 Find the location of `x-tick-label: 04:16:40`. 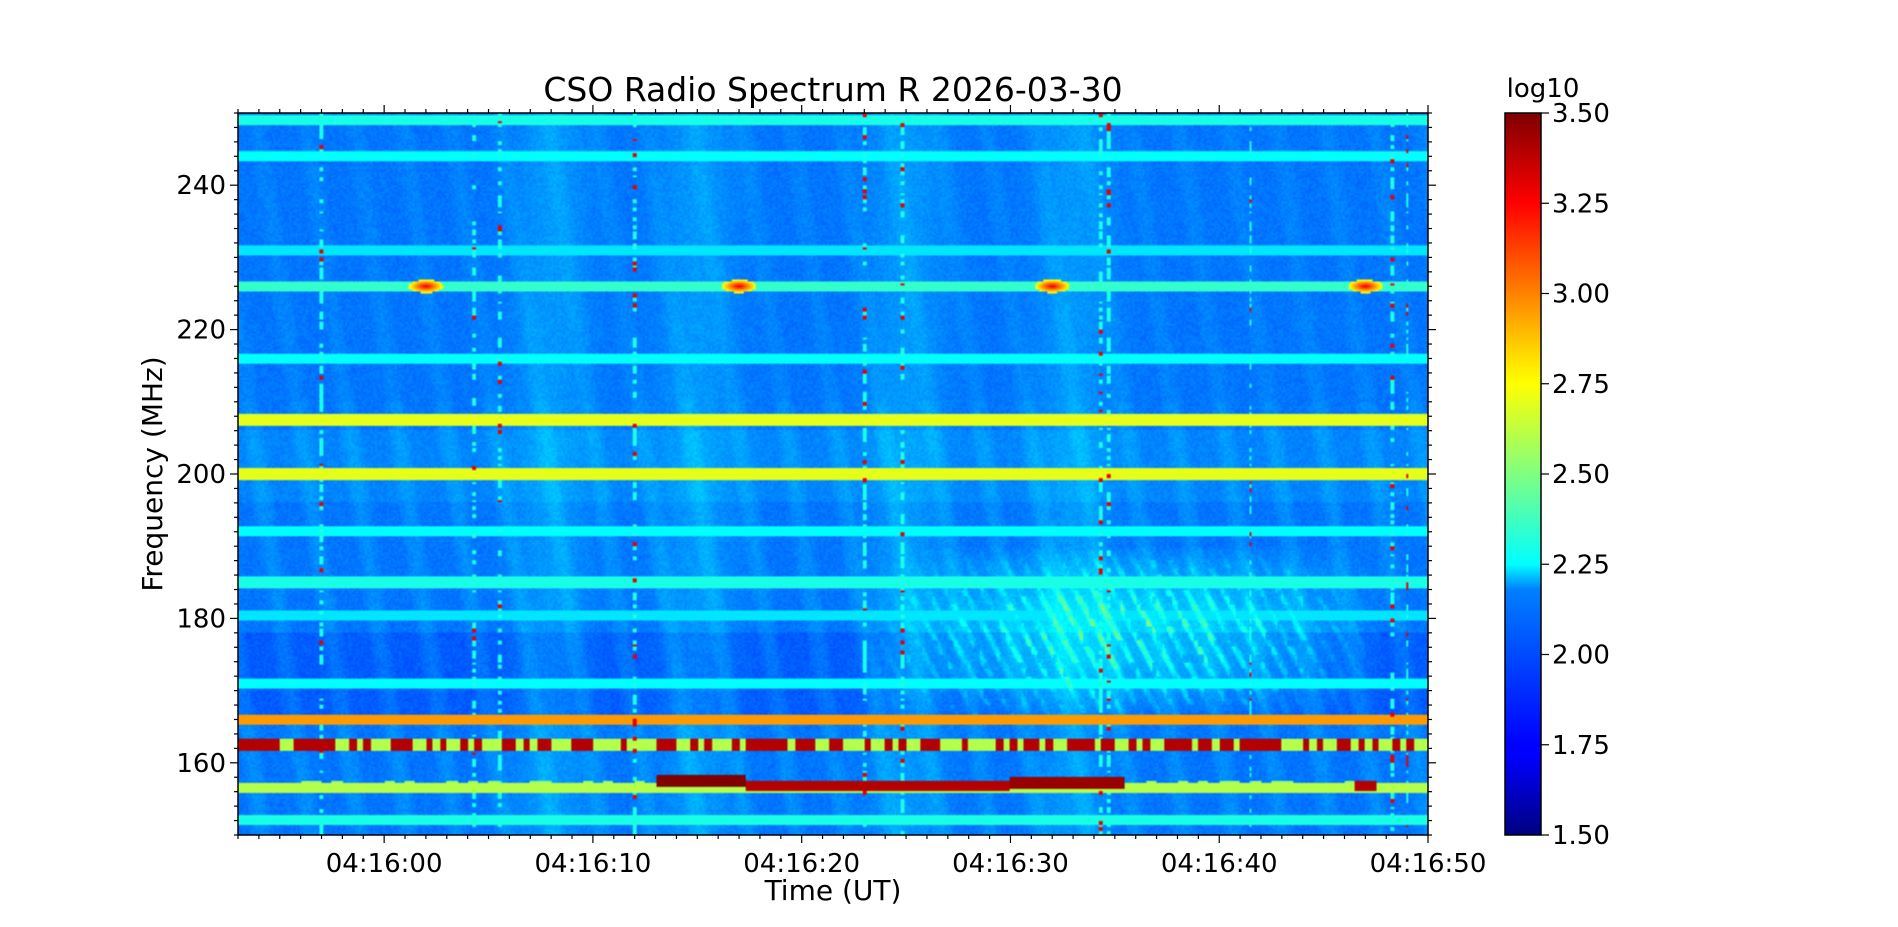

x-tick-label: 04:16:40 is located at coordinates (1219, 864).